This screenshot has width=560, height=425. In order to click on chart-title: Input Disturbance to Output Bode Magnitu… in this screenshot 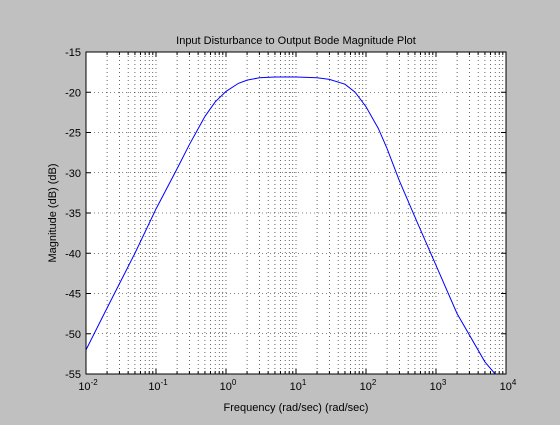, I will do `click(296, 41)`.